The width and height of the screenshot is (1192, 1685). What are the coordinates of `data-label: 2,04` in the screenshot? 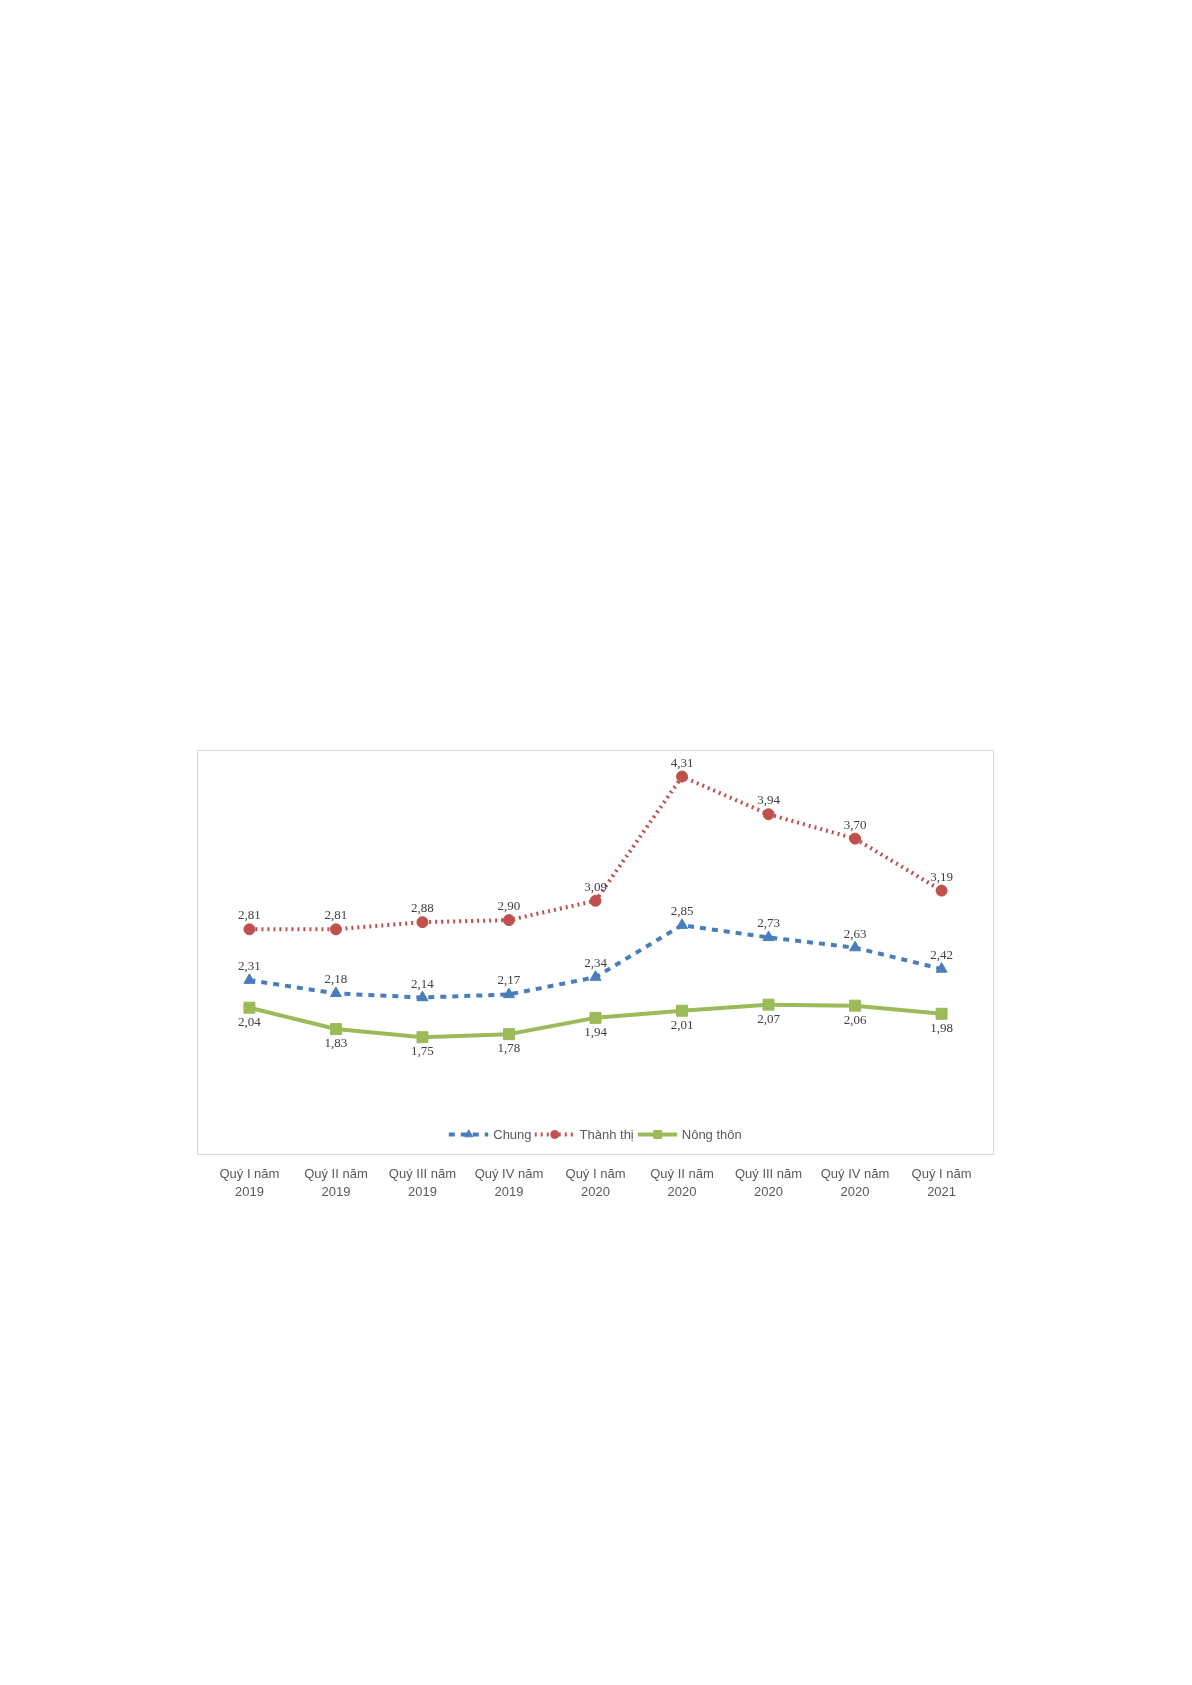 It's located at (250, 1021).